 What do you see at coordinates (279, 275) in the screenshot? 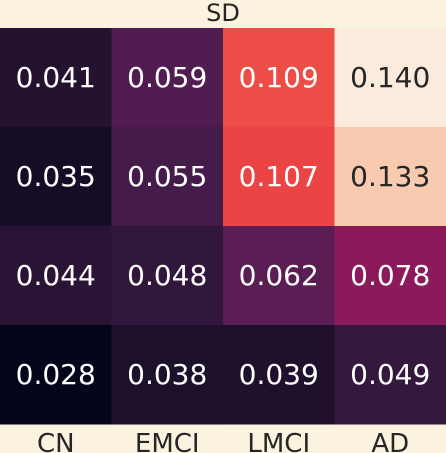
I see `cell-value-label-r2-c2: 0.062` at bounding box center [279, 275].